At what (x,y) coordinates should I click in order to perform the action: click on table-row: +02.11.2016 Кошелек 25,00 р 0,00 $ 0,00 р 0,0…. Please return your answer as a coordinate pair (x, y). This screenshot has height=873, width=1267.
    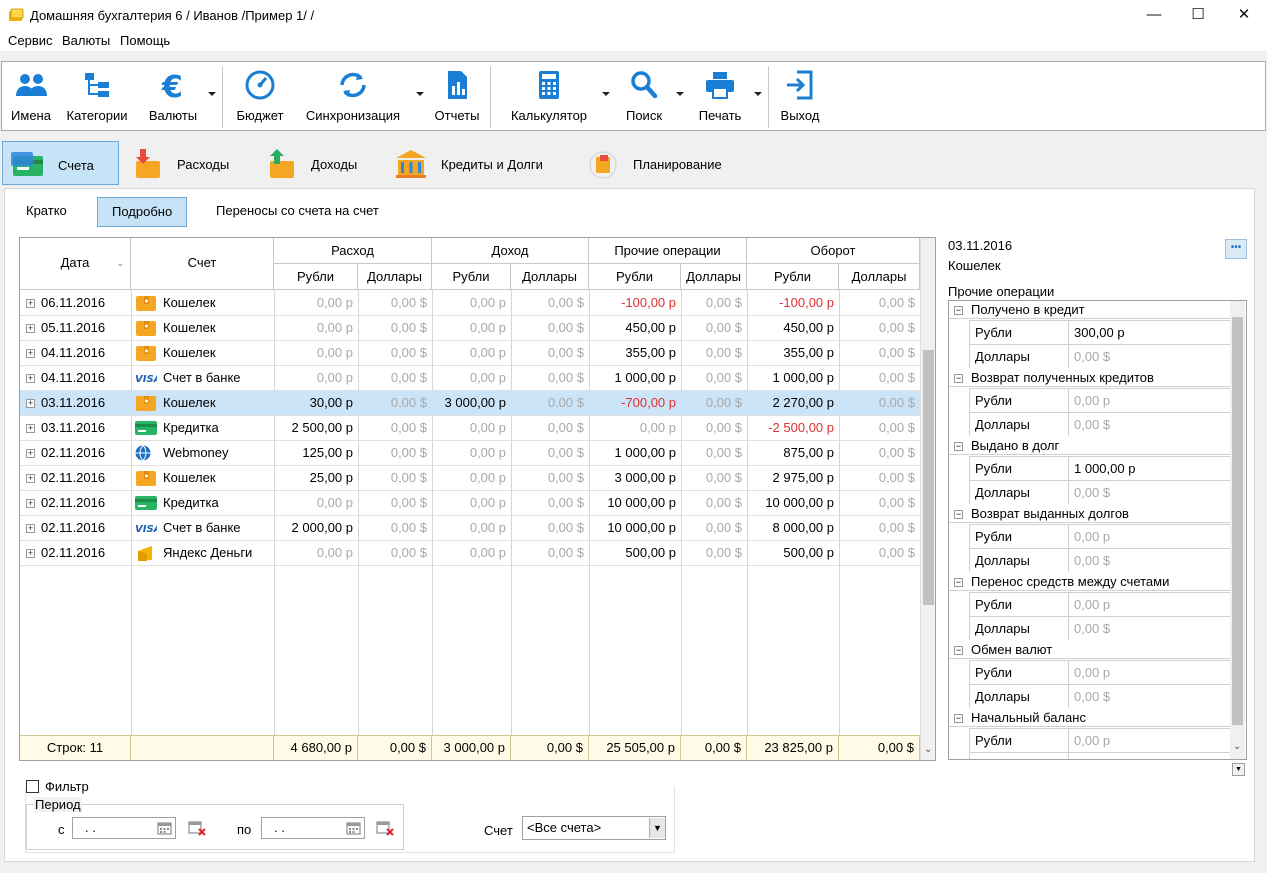
    Looking at the image, I should click on (470, 478).